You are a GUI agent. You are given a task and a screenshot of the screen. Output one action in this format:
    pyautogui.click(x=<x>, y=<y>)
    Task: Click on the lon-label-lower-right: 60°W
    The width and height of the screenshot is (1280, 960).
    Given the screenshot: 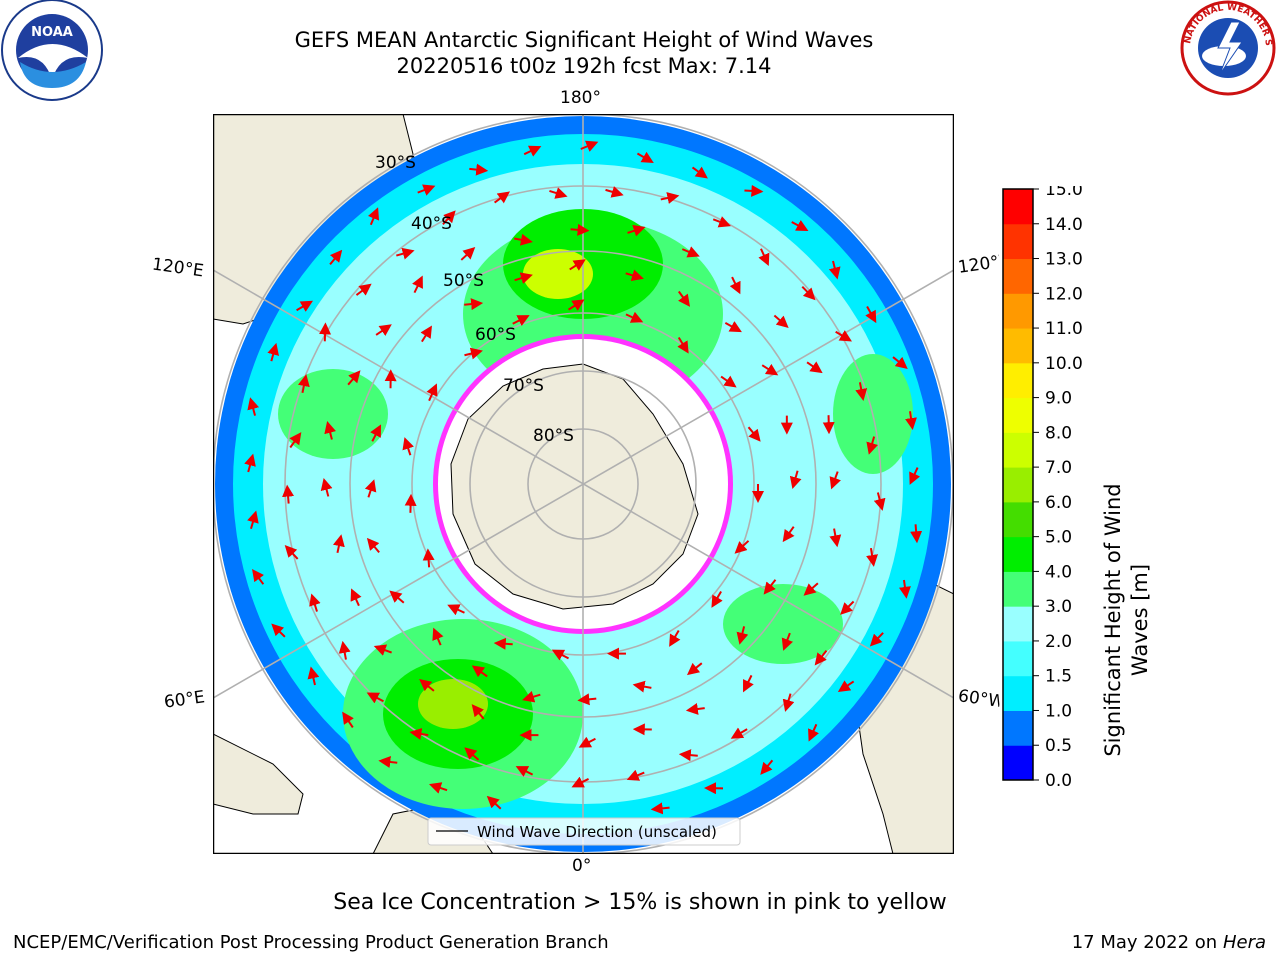 What is the action you would take?
    pyautogui.click(x=979, y=699)
    